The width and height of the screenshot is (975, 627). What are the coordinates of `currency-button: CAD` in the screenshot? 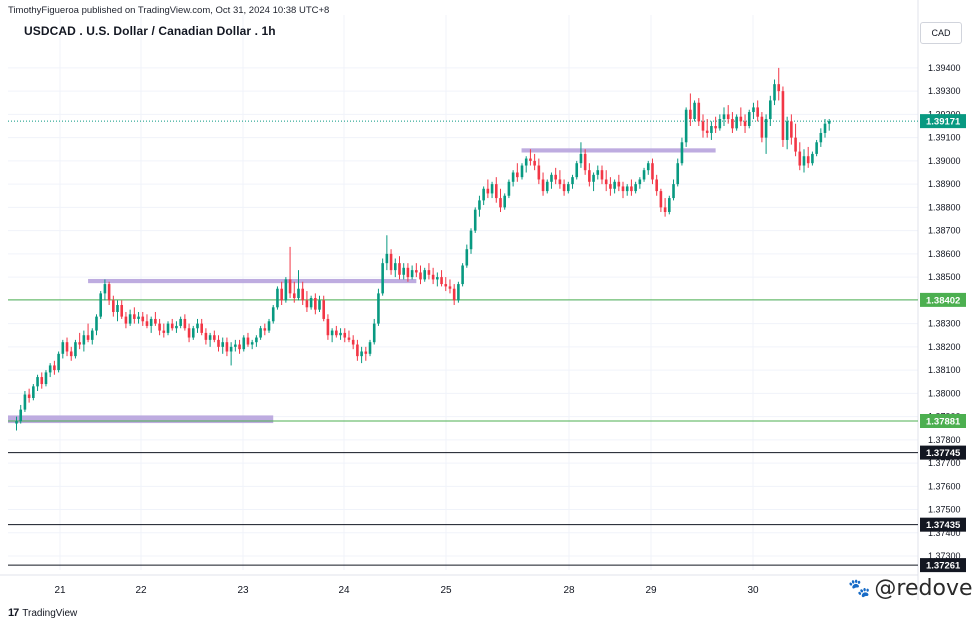 It's located at (941, 33).